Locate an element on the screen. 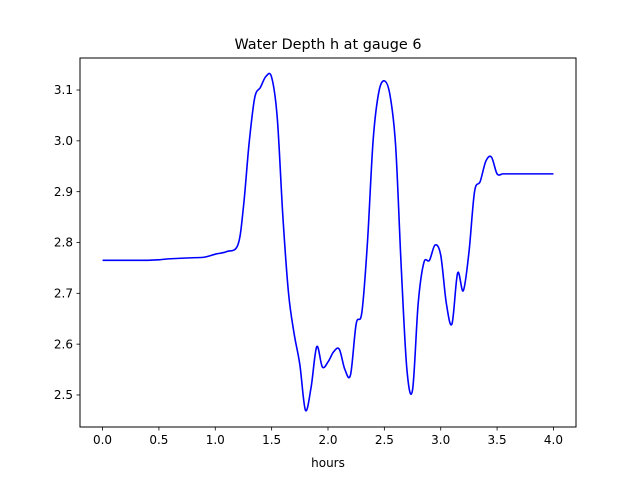  y-tick-label: 2.9 is located at coordinates (63, 192).